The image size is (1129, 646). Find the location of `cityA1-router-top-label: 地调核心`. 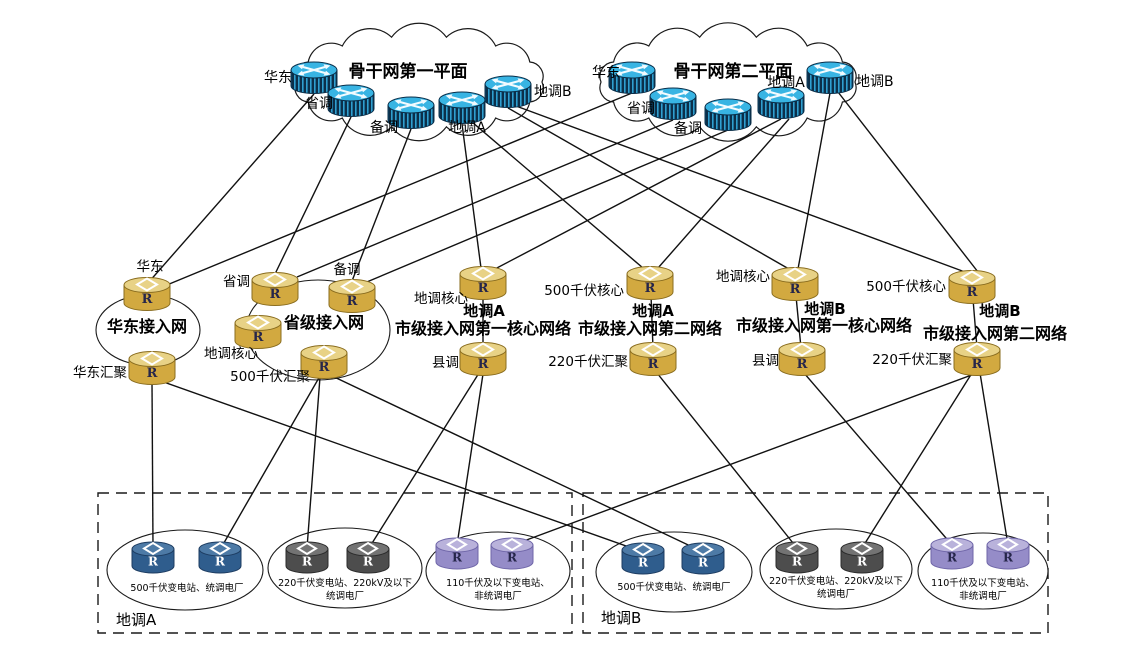

cityA1-router-top-label: 地调核心 is located at coordinates (441, 299).